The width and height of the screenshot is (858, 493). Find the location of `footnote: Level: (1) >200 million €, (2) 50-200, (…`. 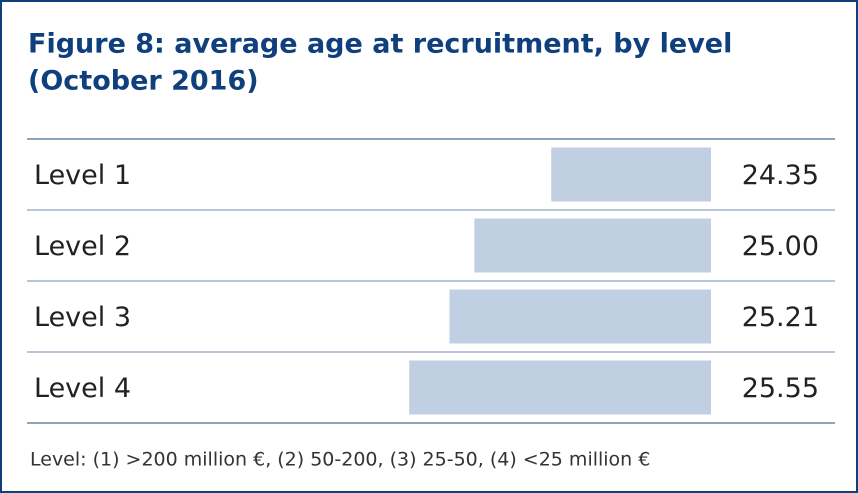

footnote: Level: (1) >200 million €, (2) 50-200, (… is located at coordinates (340, 460).